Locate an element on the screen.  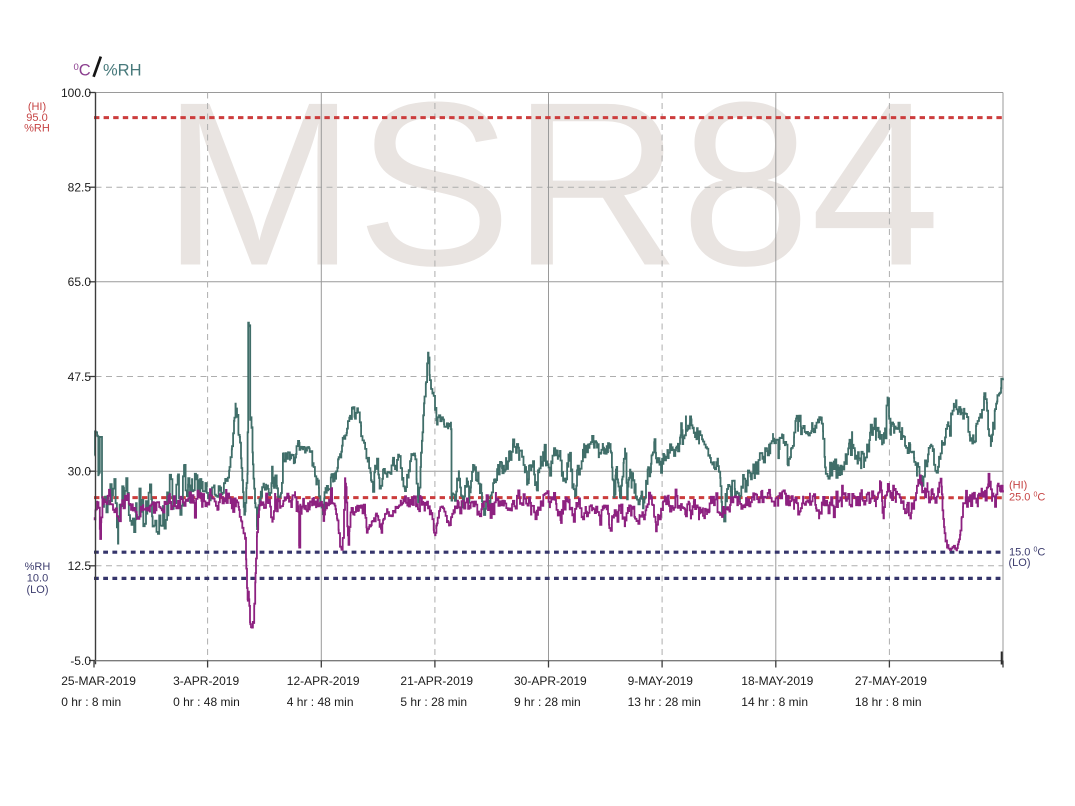
svg-text: 12.5 is located at coordinates (80, 566).